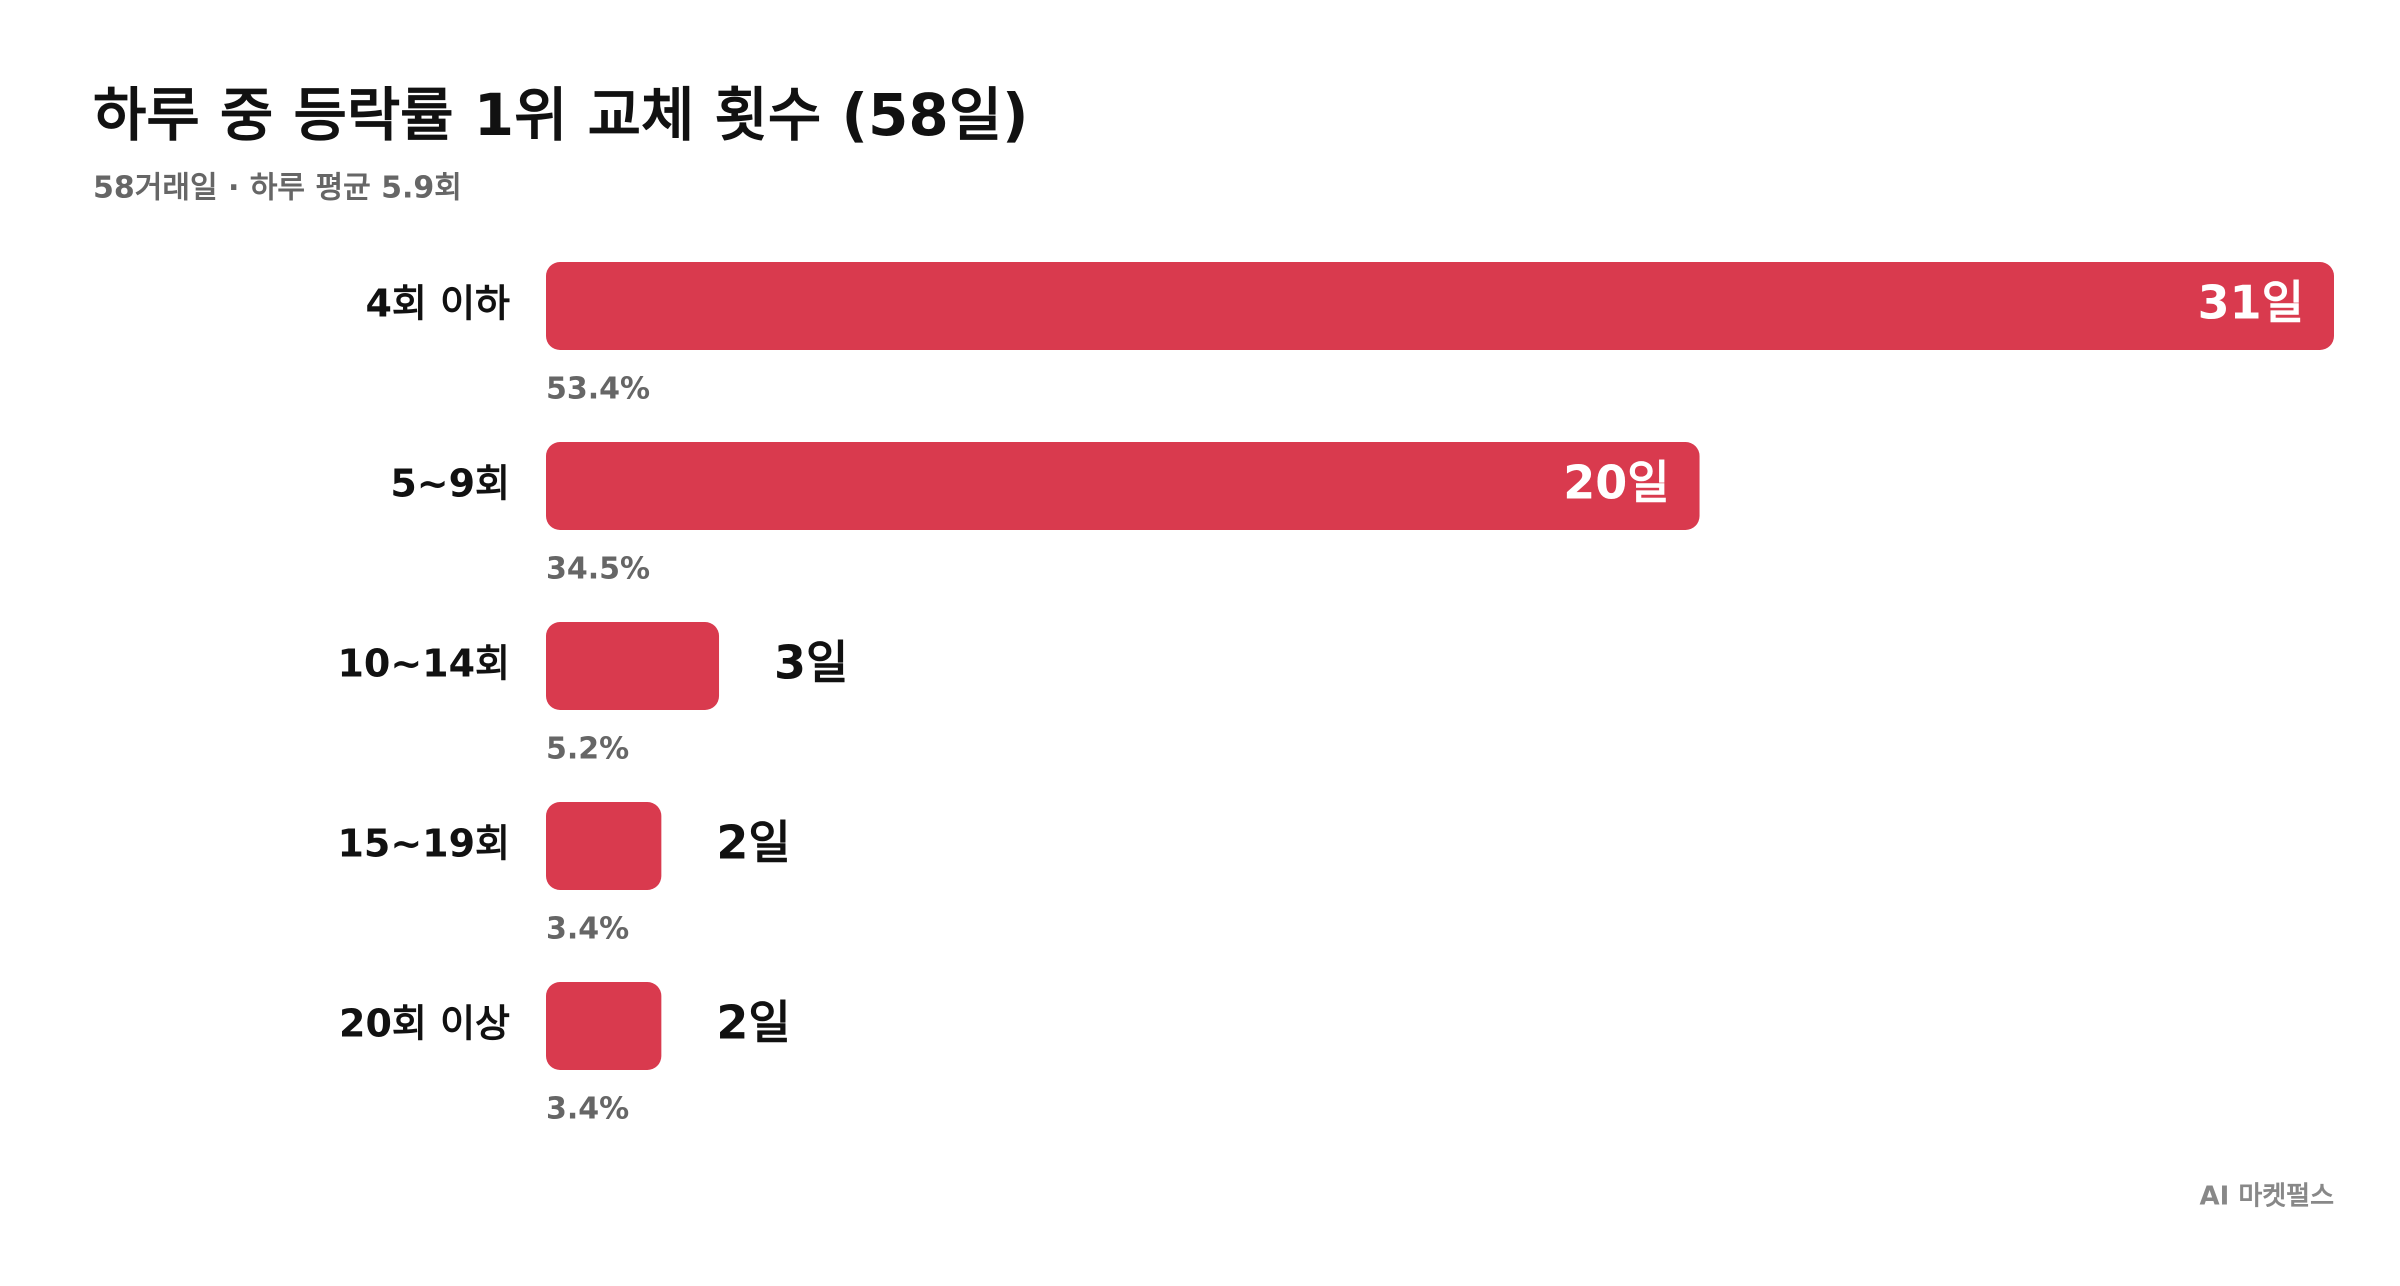 This screenshot has height=1286, width=2400. What do you see at coordinates (2251, 303) in the screenshot?
I see `value-label: 31일` at bounding box center [2251, 303].